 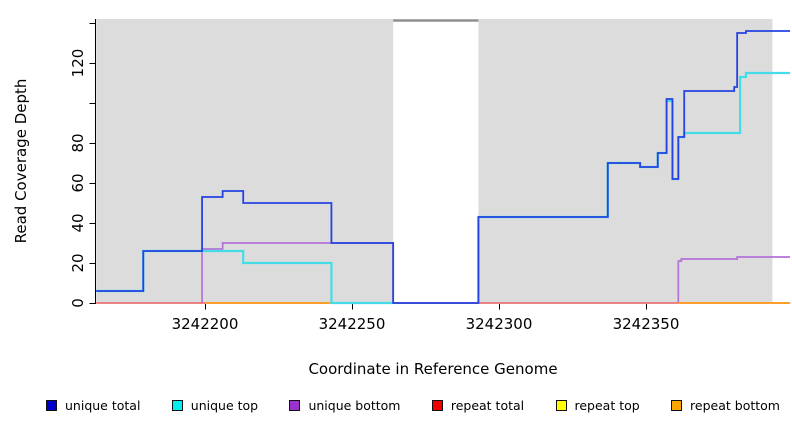 I want to click on legend-swatch-repeat-top, so click(x=561, y=405).